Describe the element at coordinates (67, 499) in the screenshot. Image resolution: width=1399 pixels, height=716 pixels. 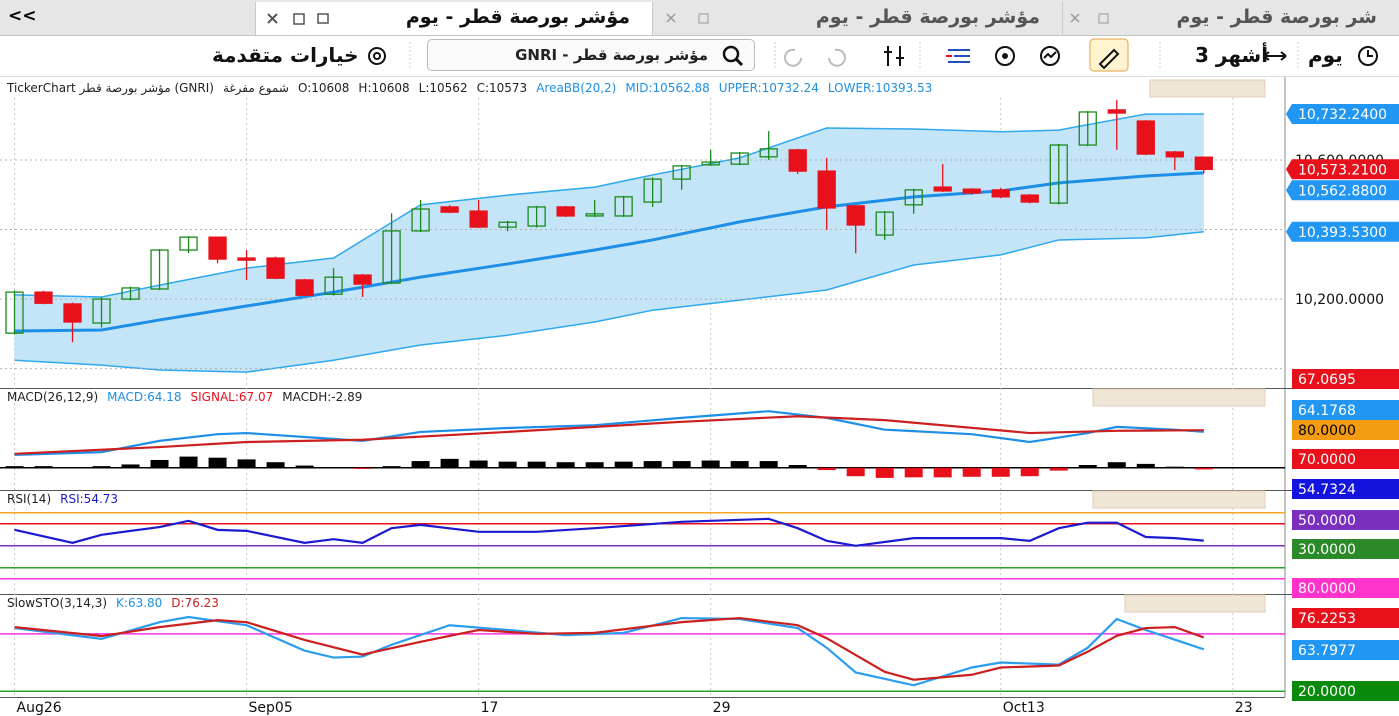
I see `rsi-header: RSI(14) RSI:54.73` at that location.